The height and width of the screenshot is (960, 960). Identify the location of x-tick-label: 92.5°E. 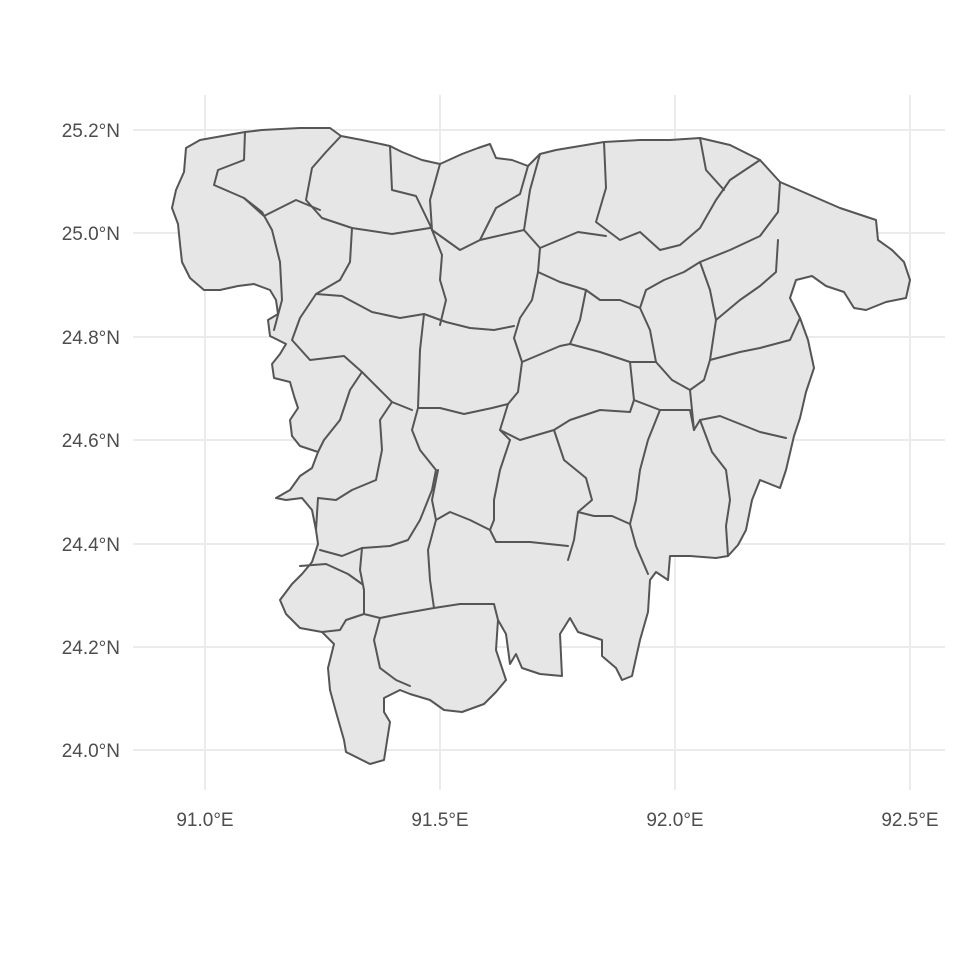
(909, 820).